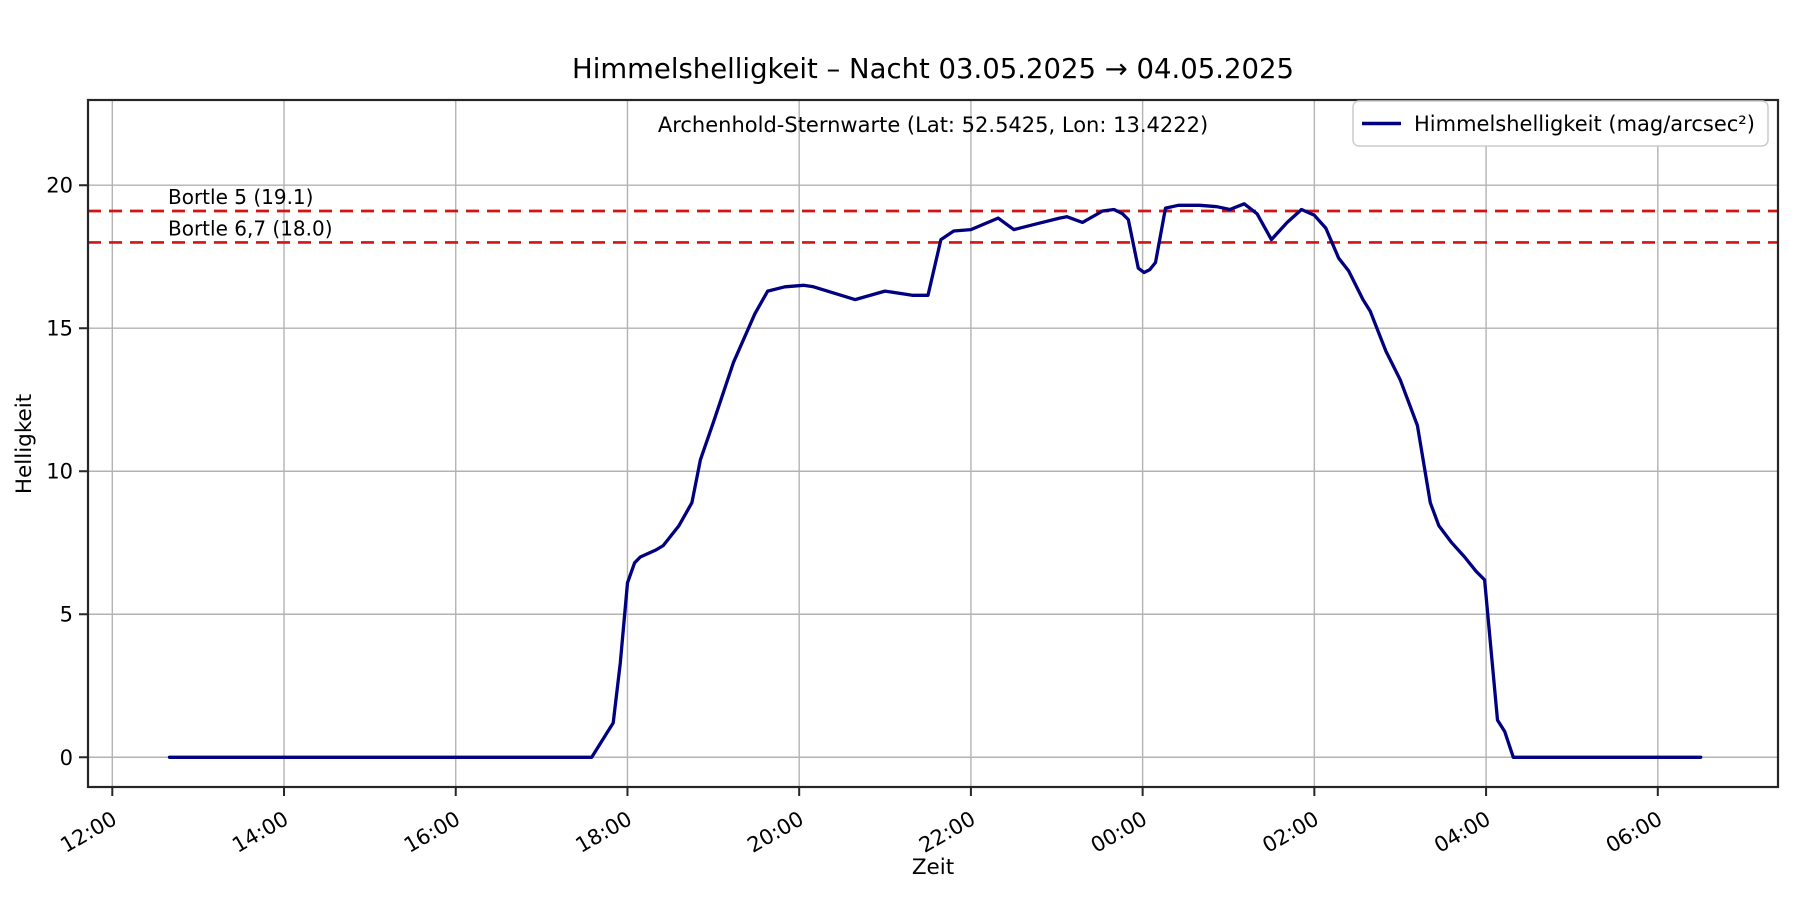  I want to click on legend: Himmelshelligkeit (mag/arcsec²), so click(1560, 123).